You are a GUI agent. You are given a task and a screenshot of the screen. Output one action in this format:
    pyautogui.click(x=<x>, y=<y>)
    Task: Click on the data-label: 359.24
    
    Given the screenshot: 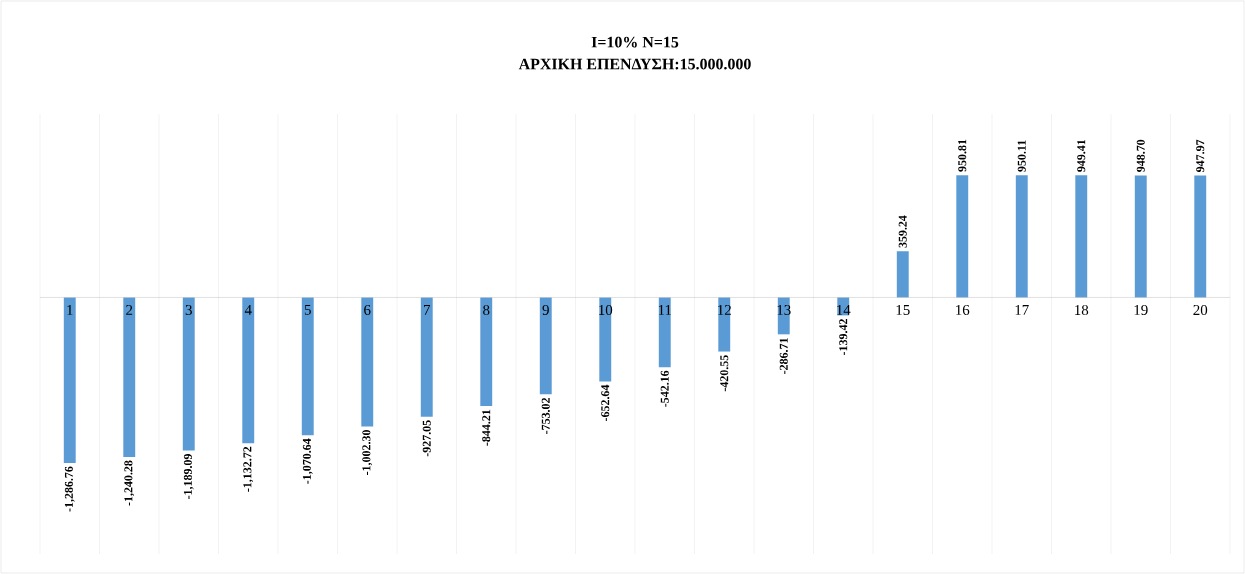 What is the action you would take?
    pyautogui.click(x=902, y=231)
    